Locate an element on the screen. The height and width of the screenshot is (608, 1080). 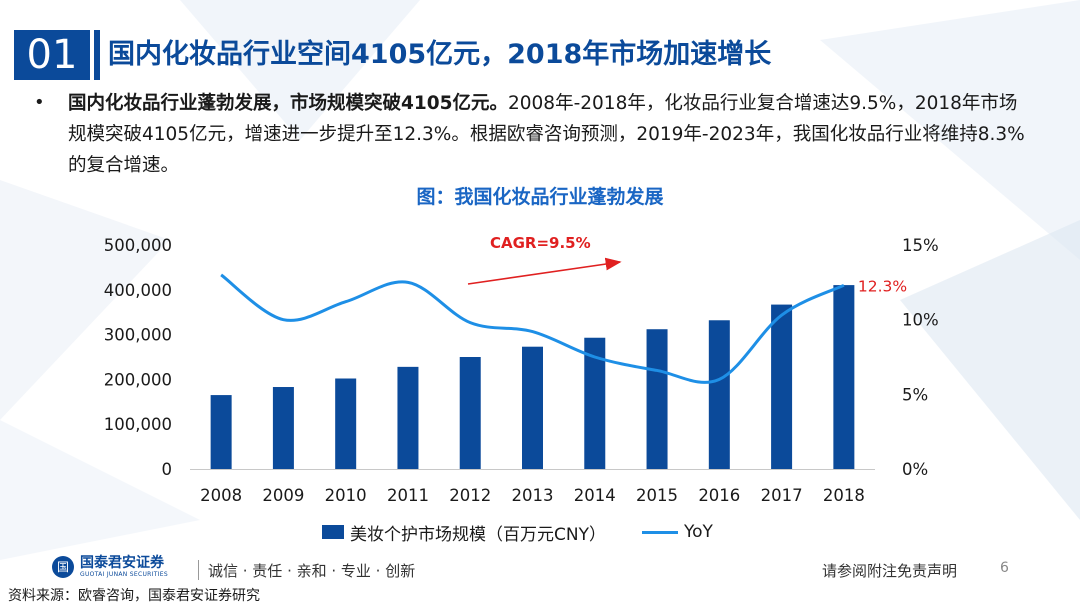
bar-2016 is located at coordinates (719, 394).